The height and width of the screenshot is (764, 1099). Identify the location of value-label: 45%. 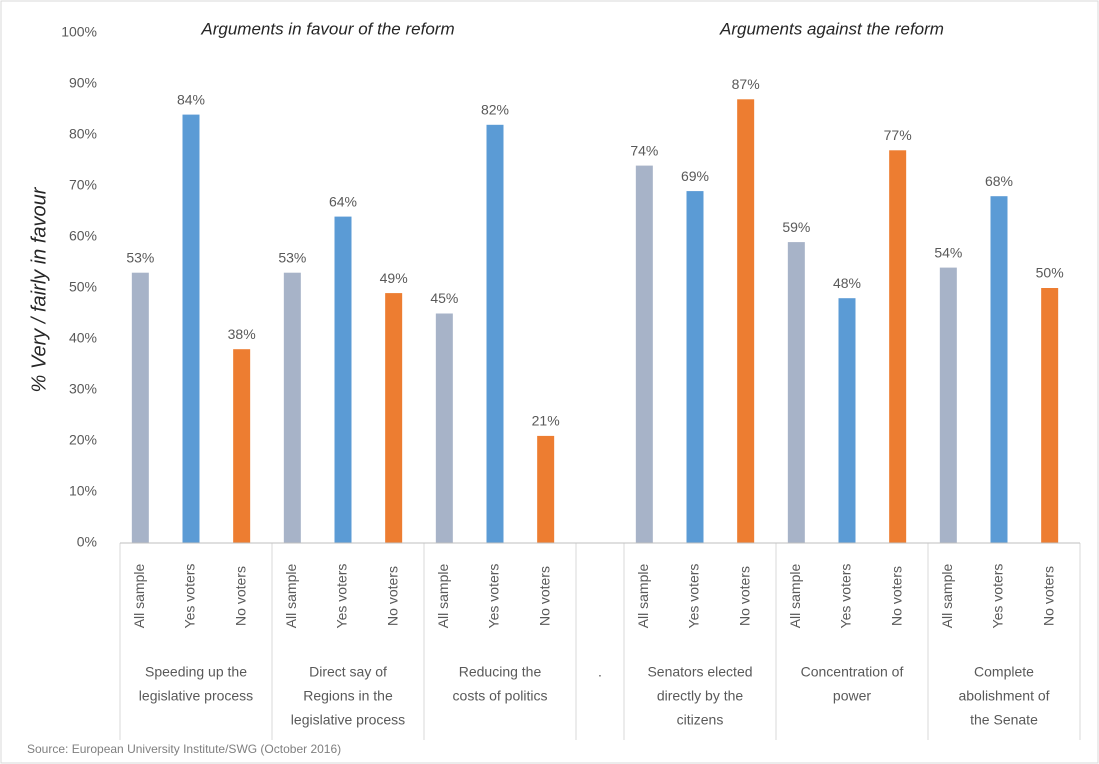
(444, 298).